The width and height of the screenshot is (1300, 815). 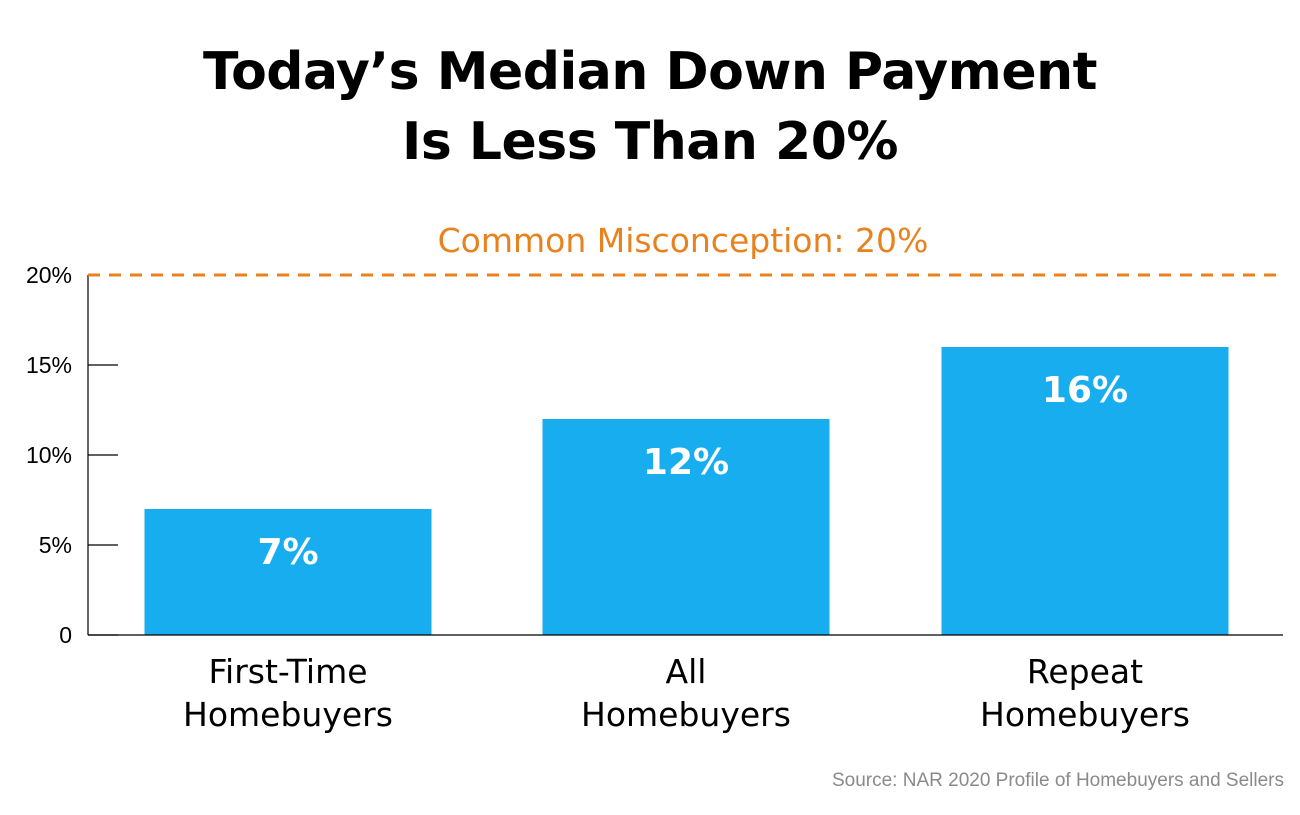 What do you see at coordinates (1085, 390) in the screenshot?
I see `bar-value-label-3: 16%` at bounding box center [1085, 390].